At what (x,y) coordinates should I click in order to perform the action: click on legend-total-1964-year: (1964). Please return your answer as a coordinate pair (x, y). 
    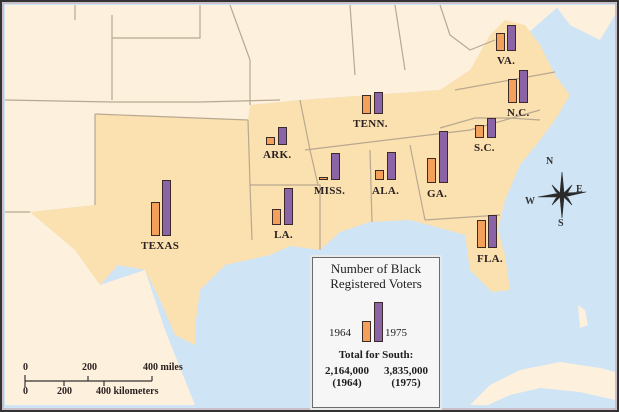
    Looking at the image, I should click on (347, 383).